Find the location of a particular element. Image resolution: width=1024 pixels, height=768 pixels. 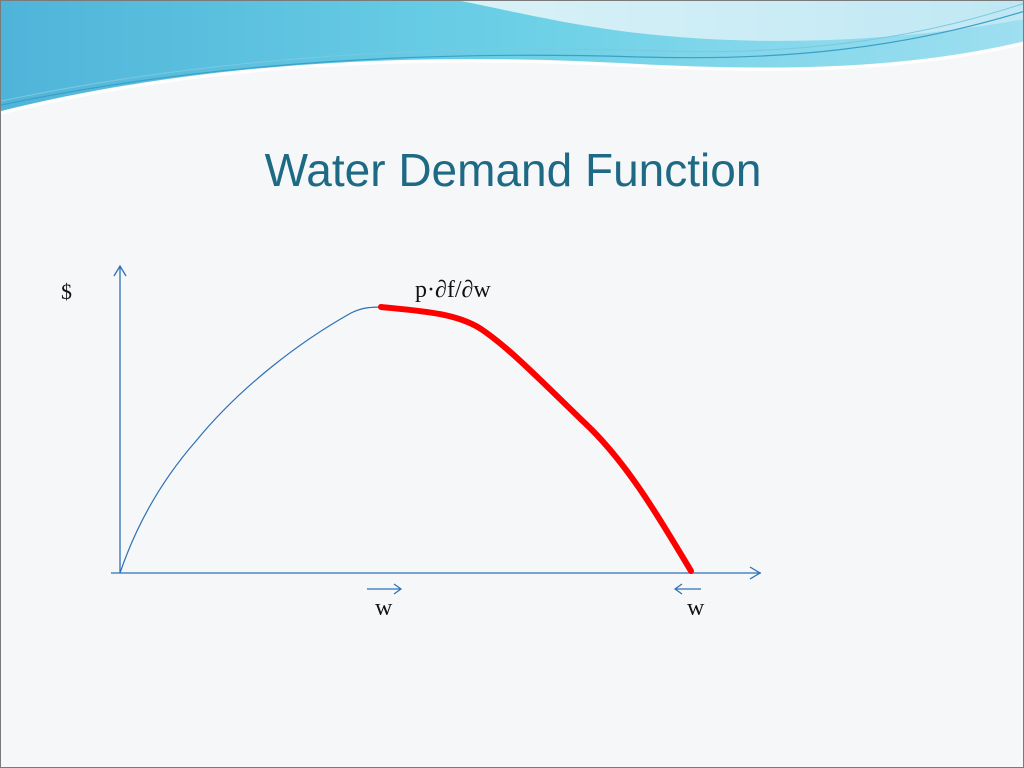

w-marker-left: w is located at coordinates (384, 608).